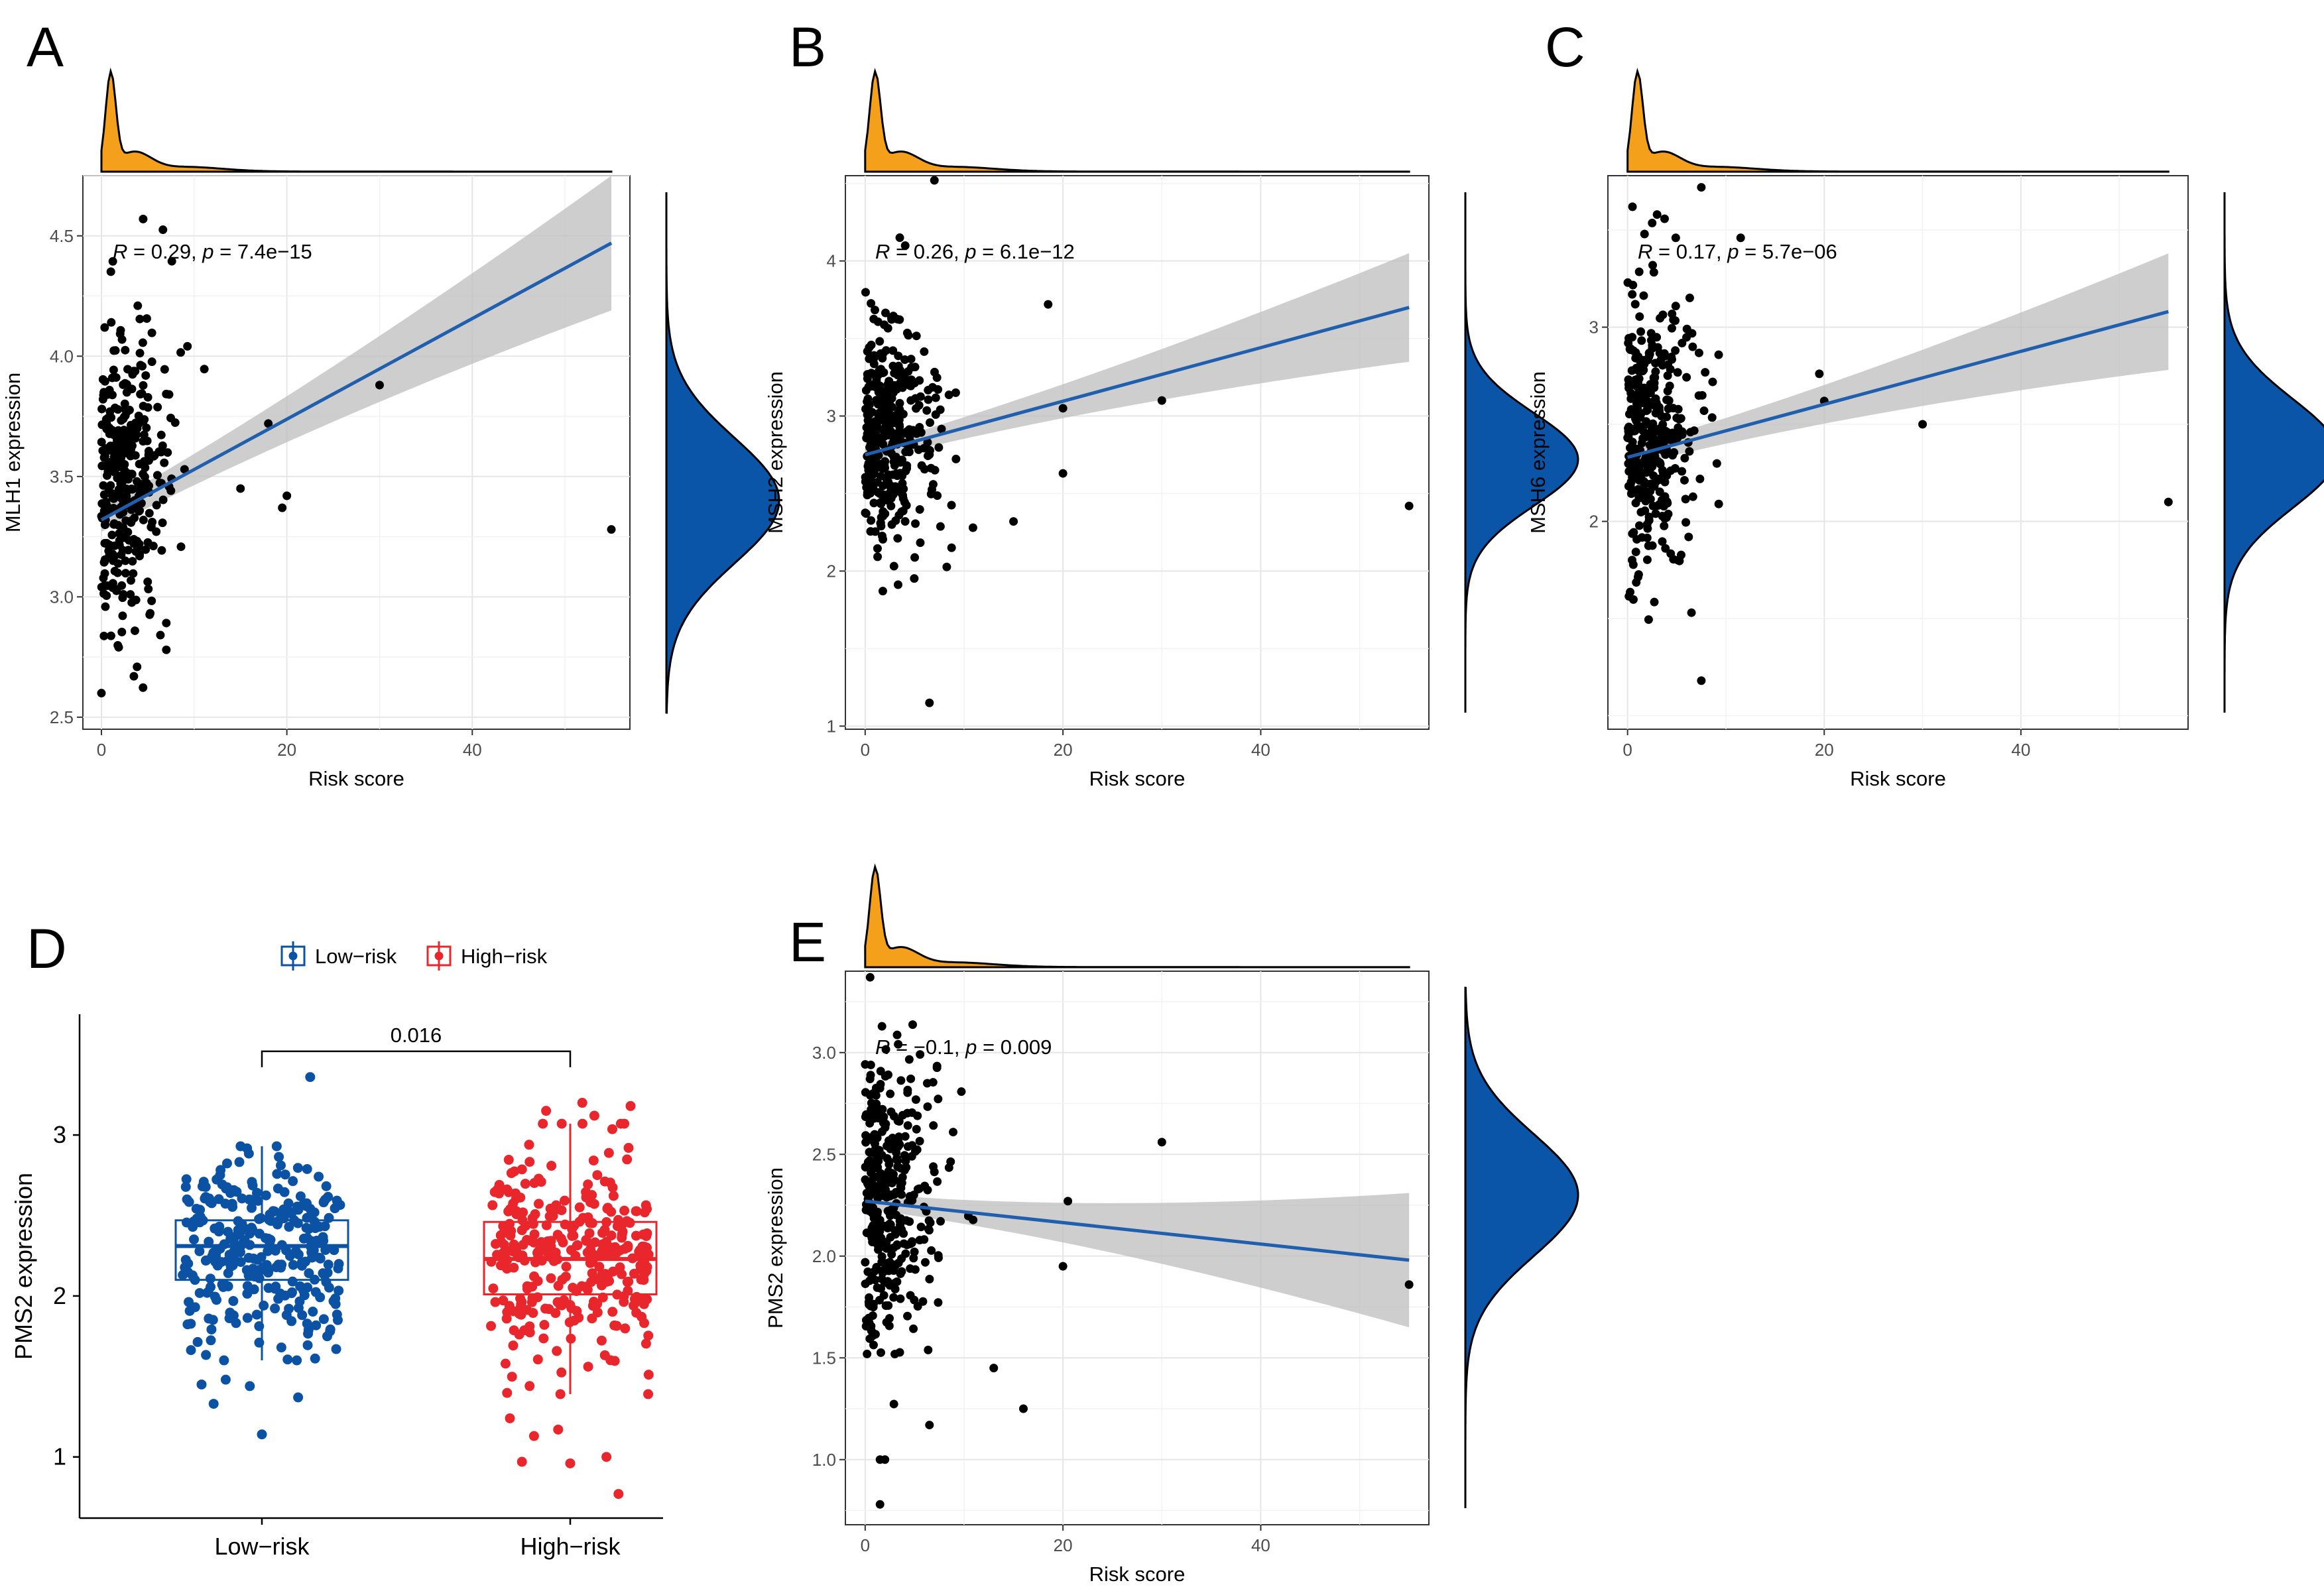  Describe the element at coordinates (1521, 1247) in the screenshot. I see `expression-density` at that location.